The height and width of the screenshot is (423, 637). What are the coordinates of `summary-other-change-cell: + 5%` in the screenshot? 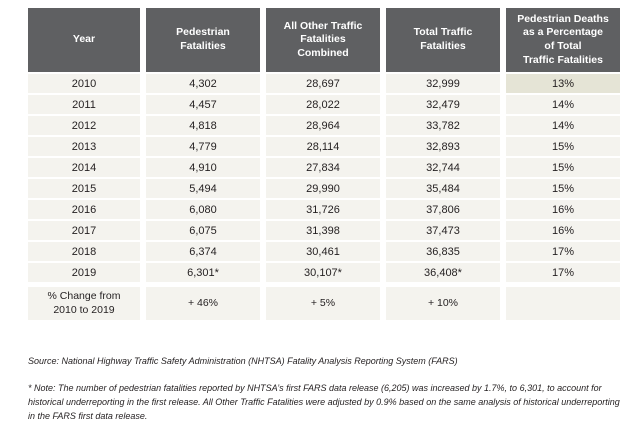 It's located at (323, 303).